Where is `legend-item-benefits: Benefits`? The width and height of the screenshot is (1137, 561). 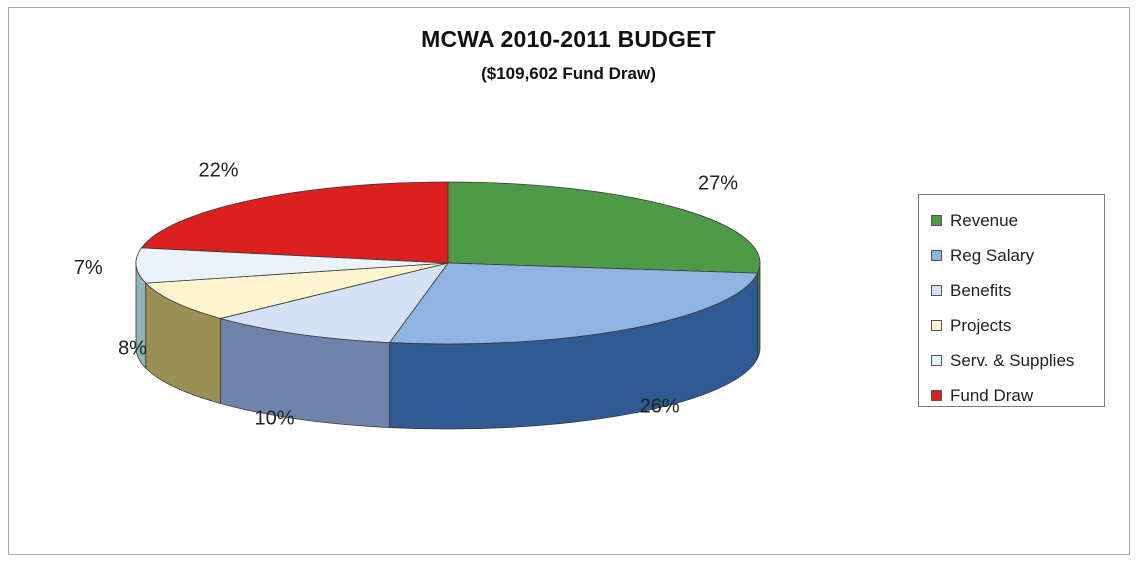
legend-item-benefits: Benefits is located at coordinates (1017, 290).